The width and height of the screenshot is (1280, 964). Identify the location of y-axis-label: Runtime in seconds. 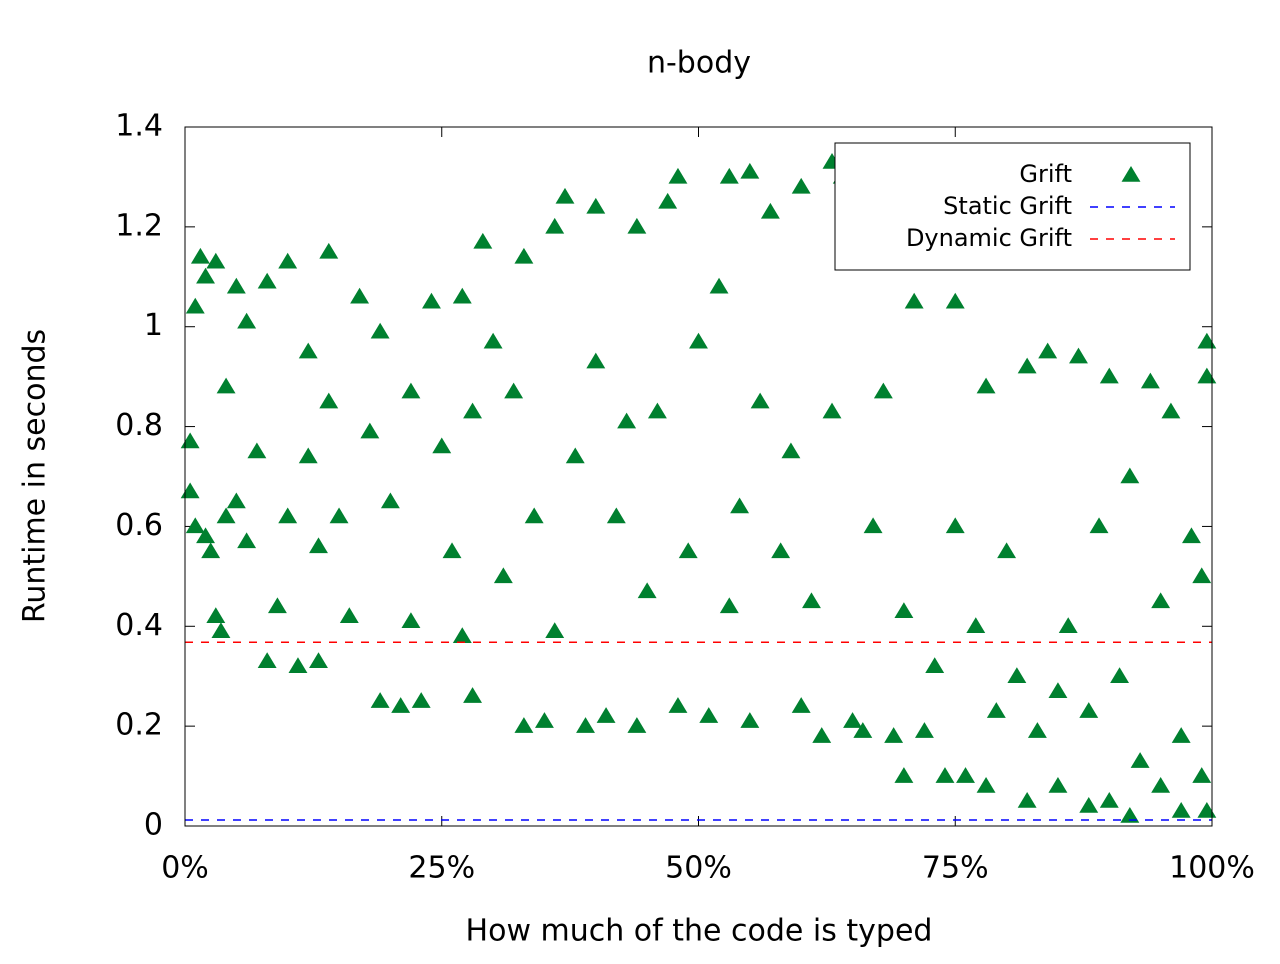
(35, 476).